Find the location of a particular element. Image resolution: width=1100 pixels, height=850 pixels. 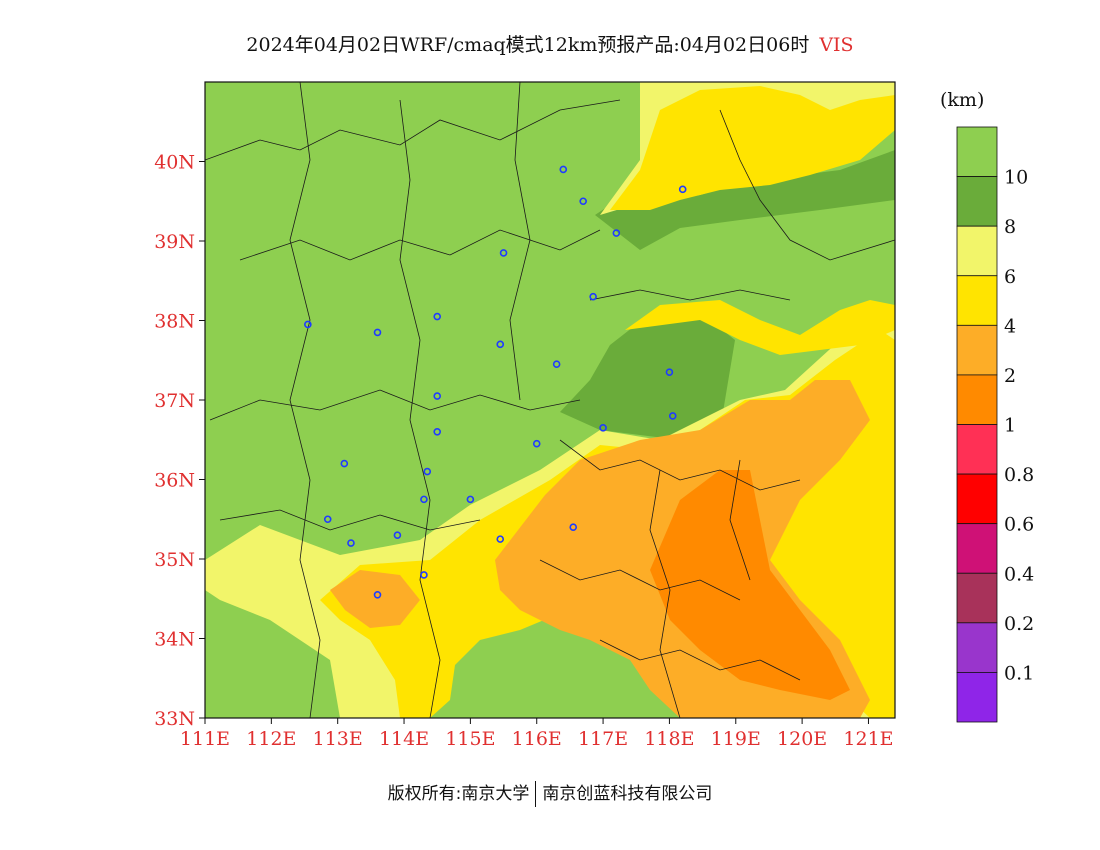

colorbar-label: 6 is located at coordinates (1010, 277).